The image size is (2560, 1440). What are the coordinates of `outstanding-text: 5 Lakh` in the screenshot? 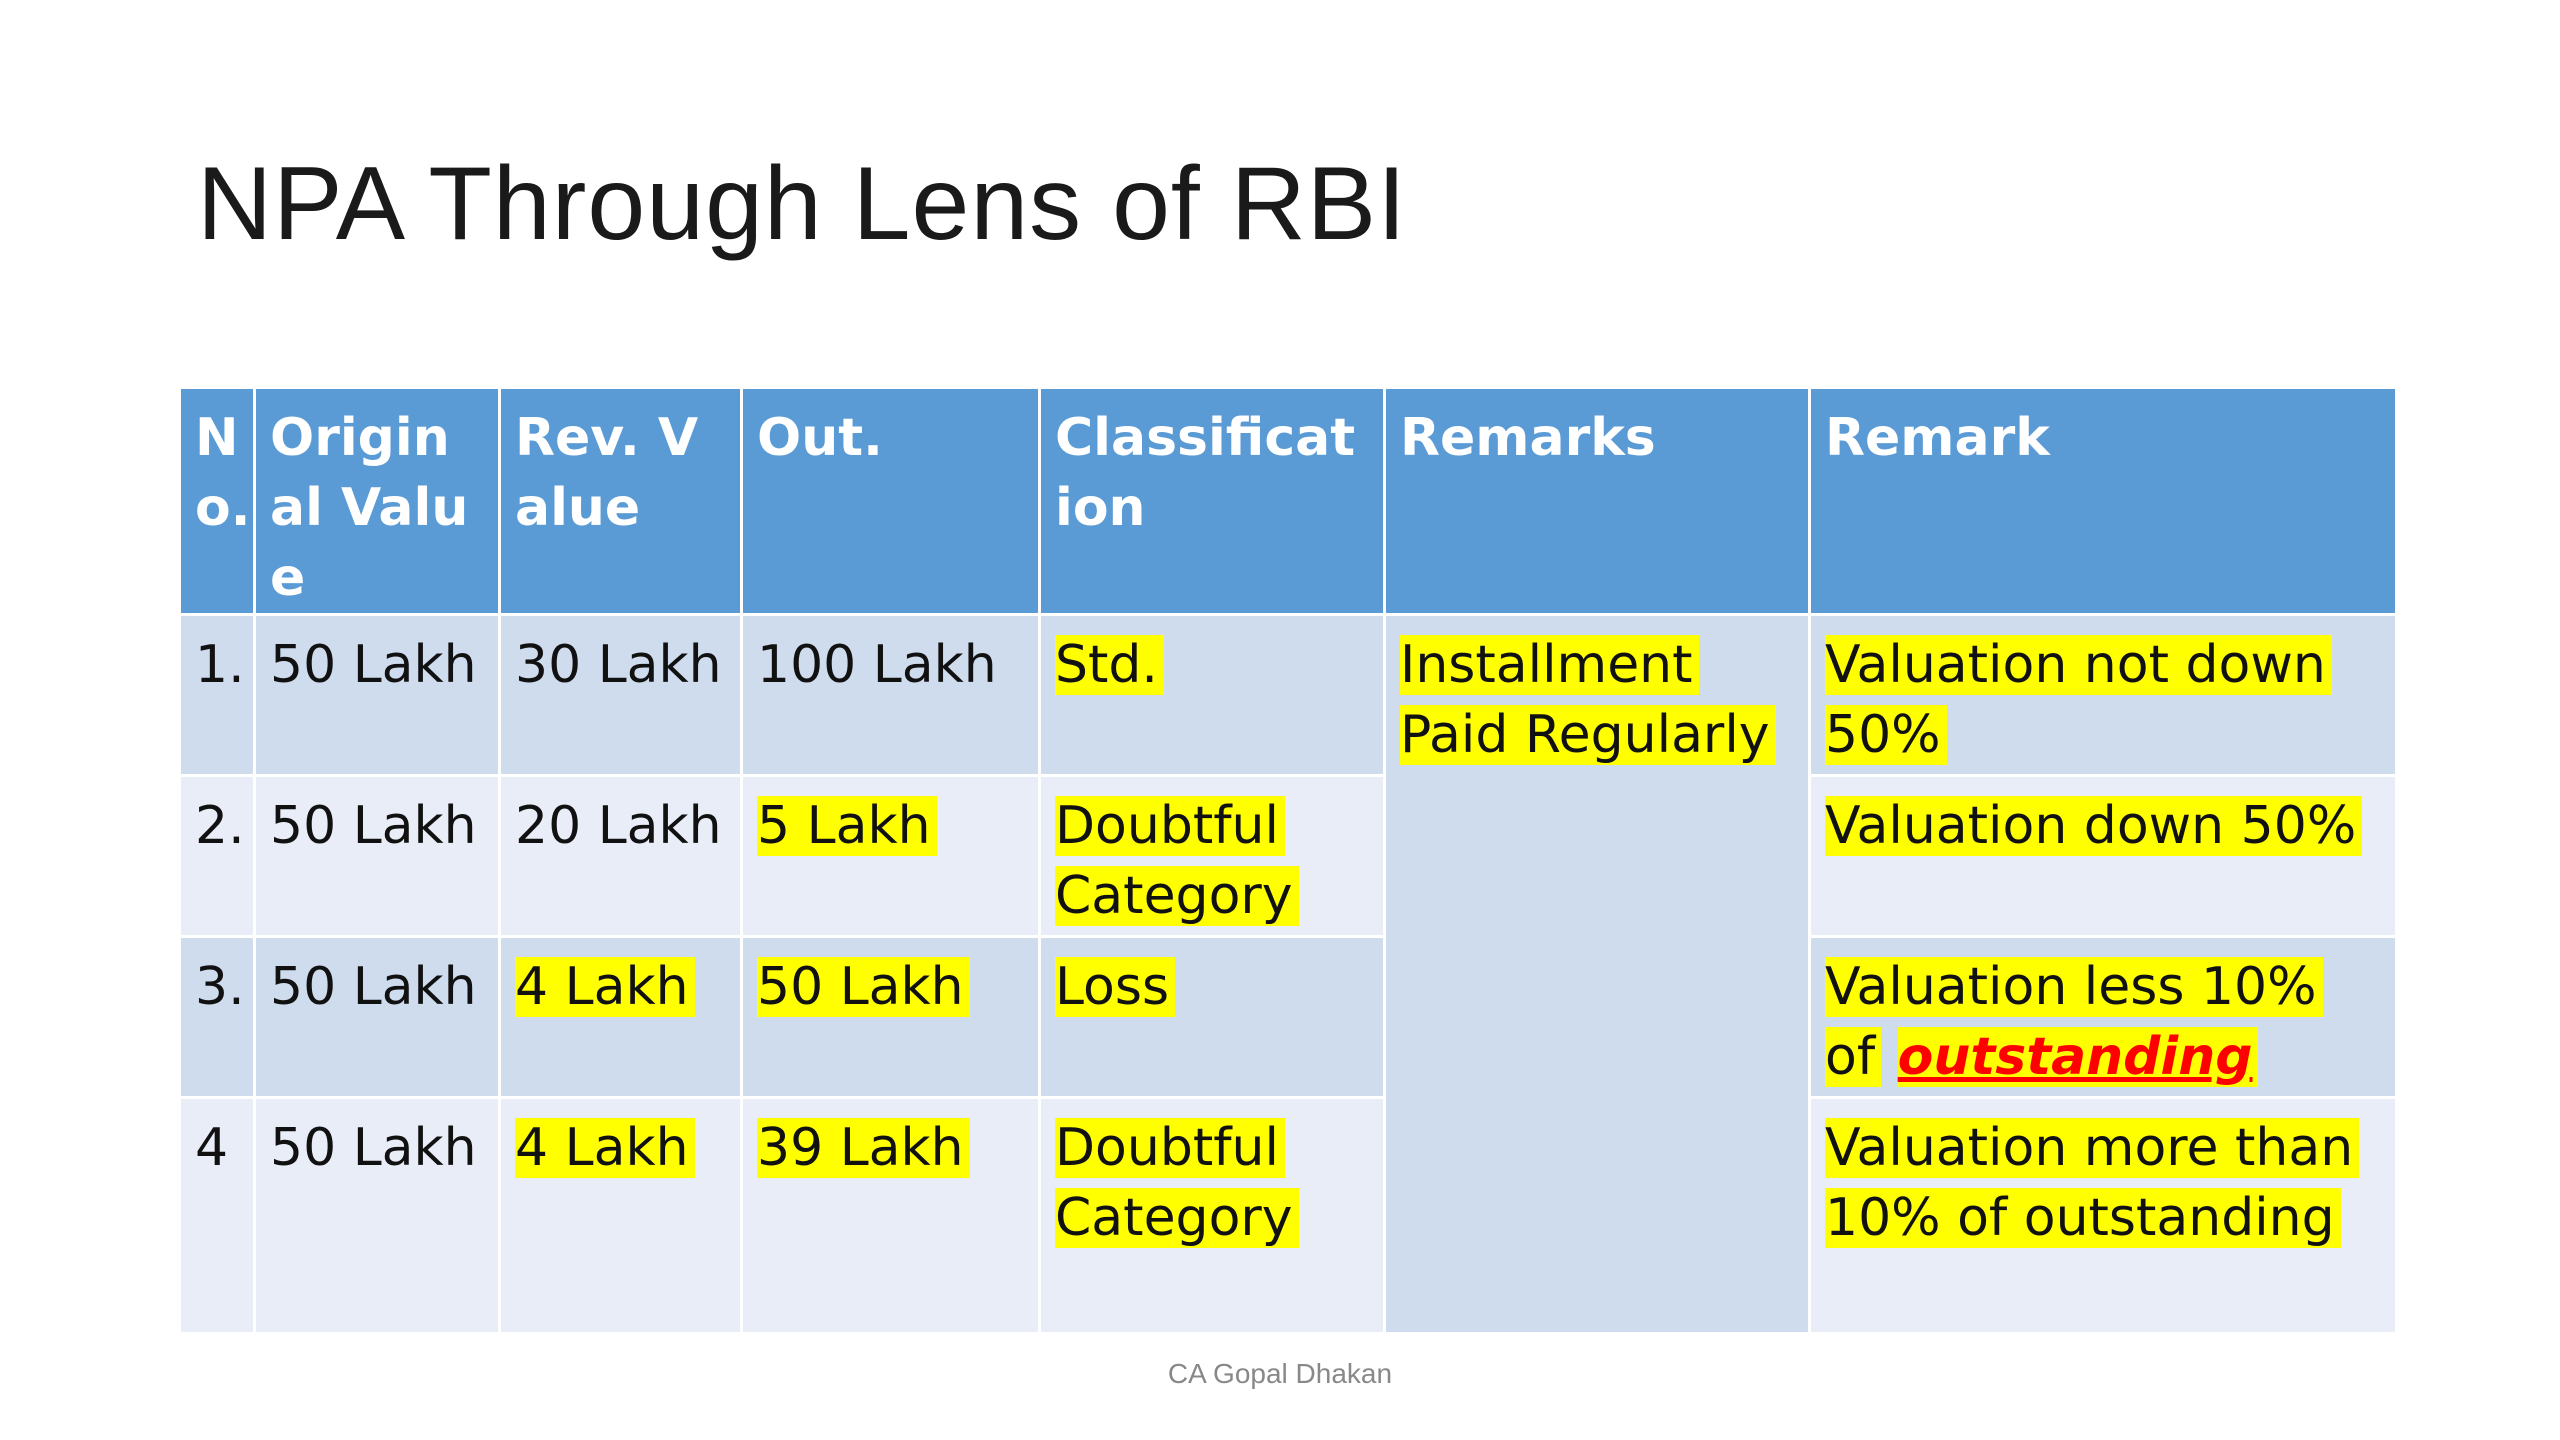 It's located at (847, 826).